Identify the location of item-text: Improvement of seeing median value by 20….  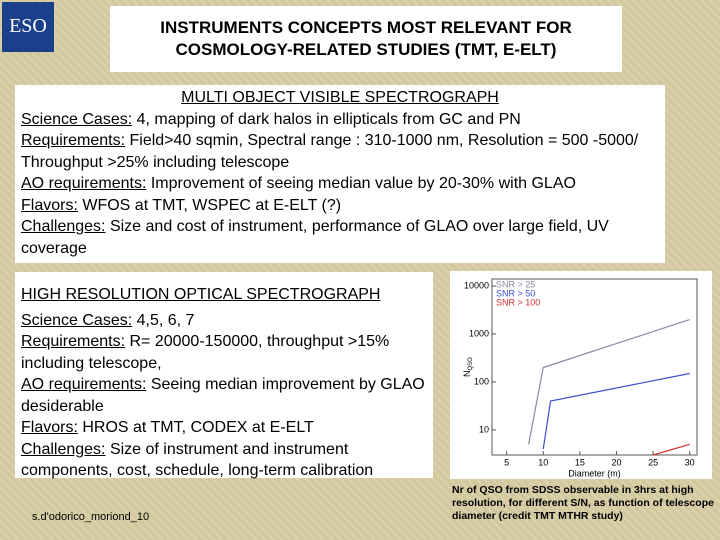
(361, 183).